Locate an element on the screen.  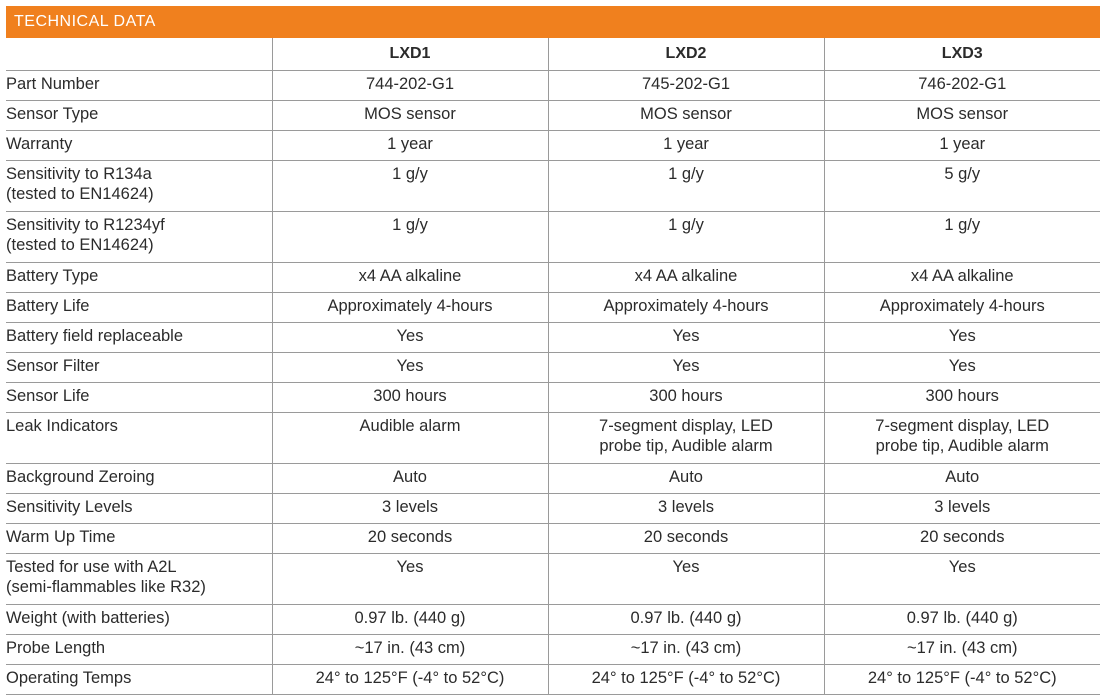
row-label: Sensor Life is located at coordinates (139, 397).